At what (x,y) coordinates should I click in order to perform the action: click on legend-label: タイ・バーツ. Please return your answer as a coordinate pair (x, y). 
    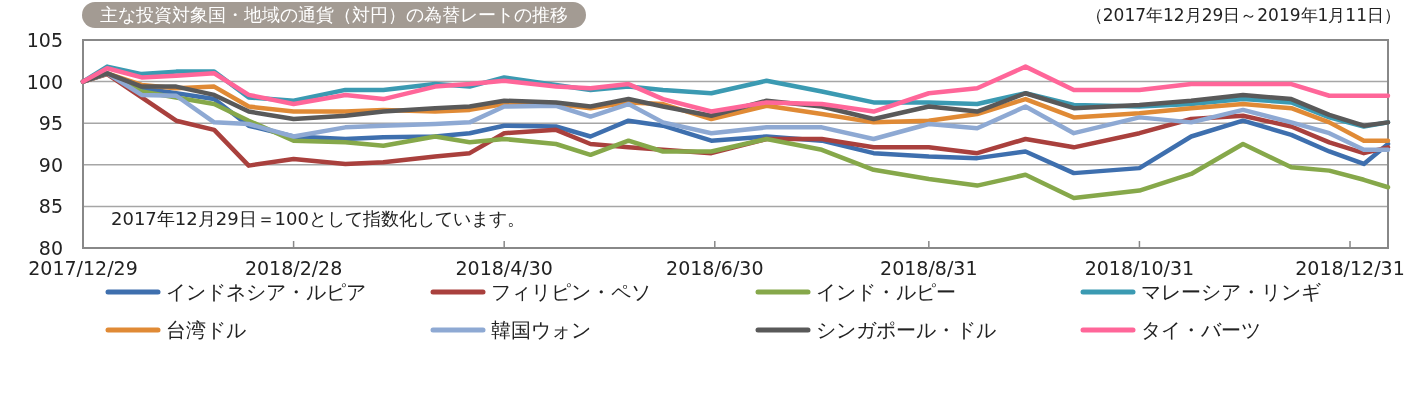
    Looking at the image, I should click on (1201, 330).